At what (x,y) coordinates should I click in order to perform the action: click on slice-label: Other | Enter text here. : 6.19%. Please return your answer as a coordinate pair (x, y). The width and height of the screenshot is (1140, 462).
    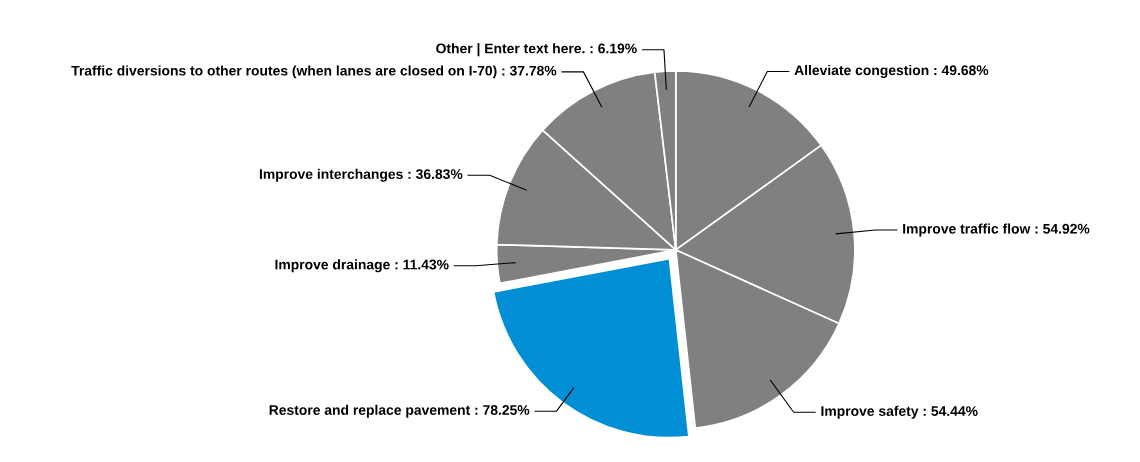
    Looking at the image, I should click on (536, 50).